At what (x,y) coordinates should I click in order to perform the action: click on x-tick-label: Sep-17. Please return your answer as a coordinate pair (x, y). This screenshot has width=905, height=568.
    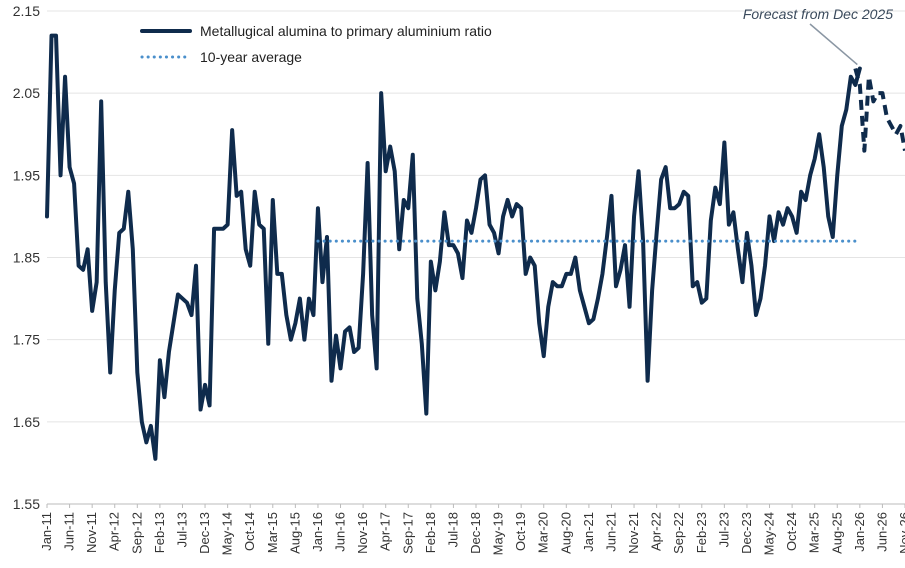
    Looking at the image, I should click on (407, 533).